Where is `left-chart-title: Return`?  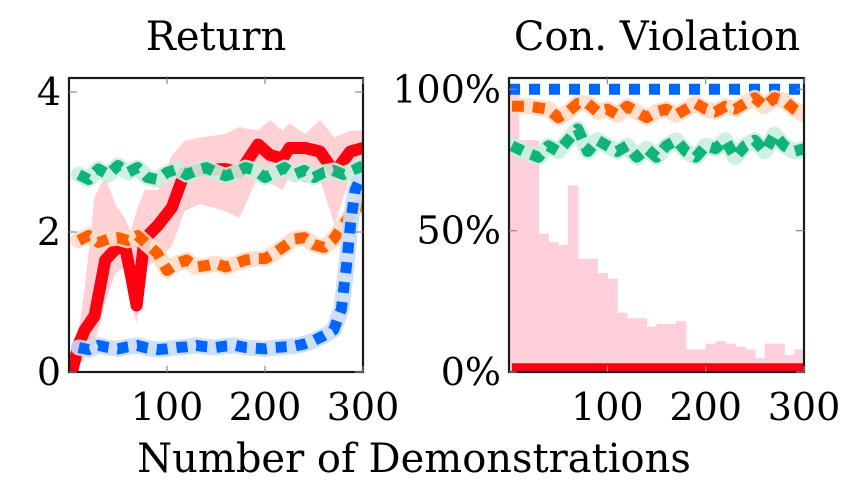 left-chart-title: Return is located at coordinates (216, 37).